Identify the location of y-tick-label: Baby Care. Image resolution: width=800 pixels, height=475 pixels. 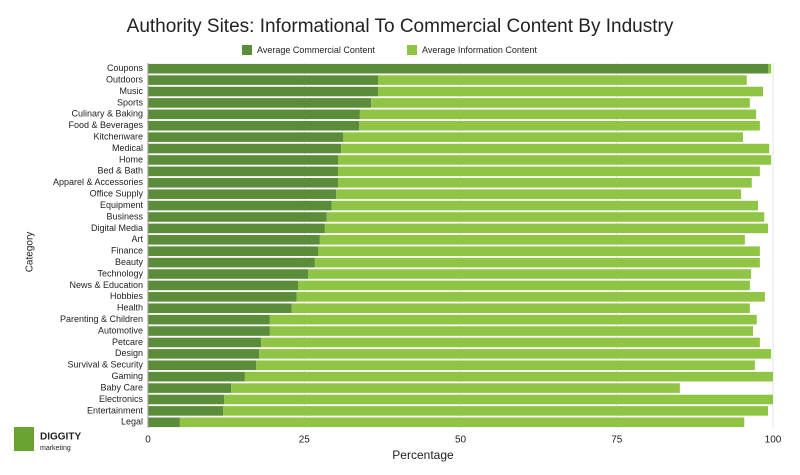
(121, 387).